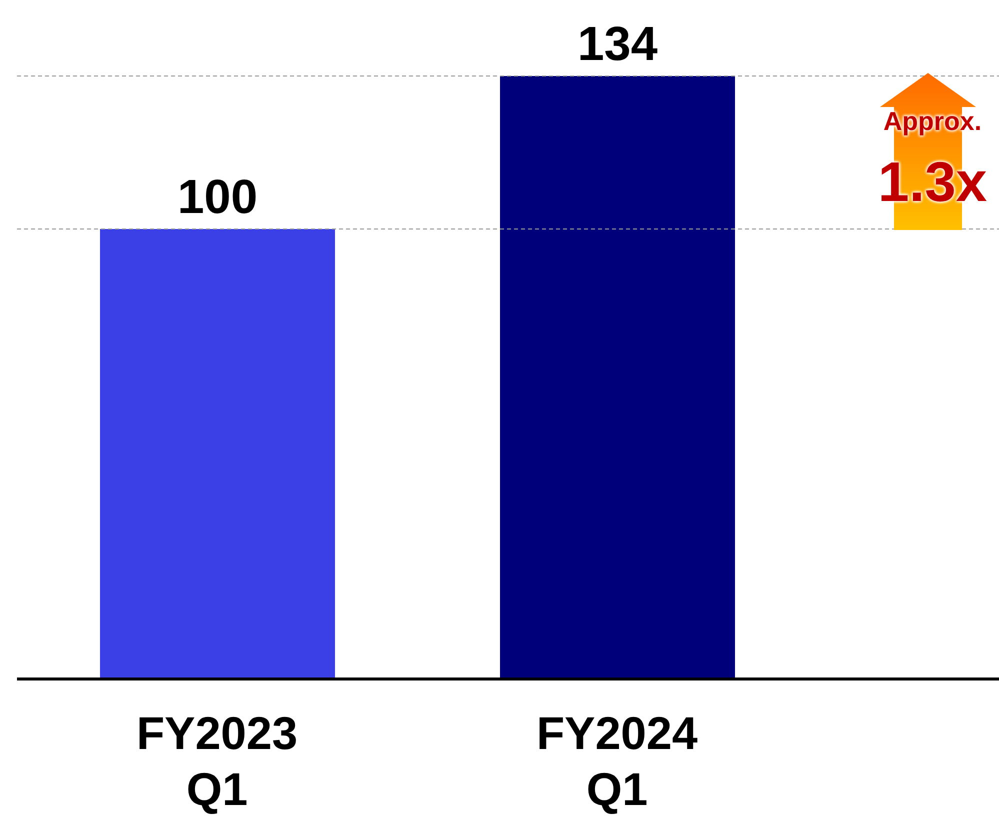 This screenshot has height=816, width=999. Describe the element at coordinates (217, 197) in the screenshot. I see `data-label: 100` at that location.